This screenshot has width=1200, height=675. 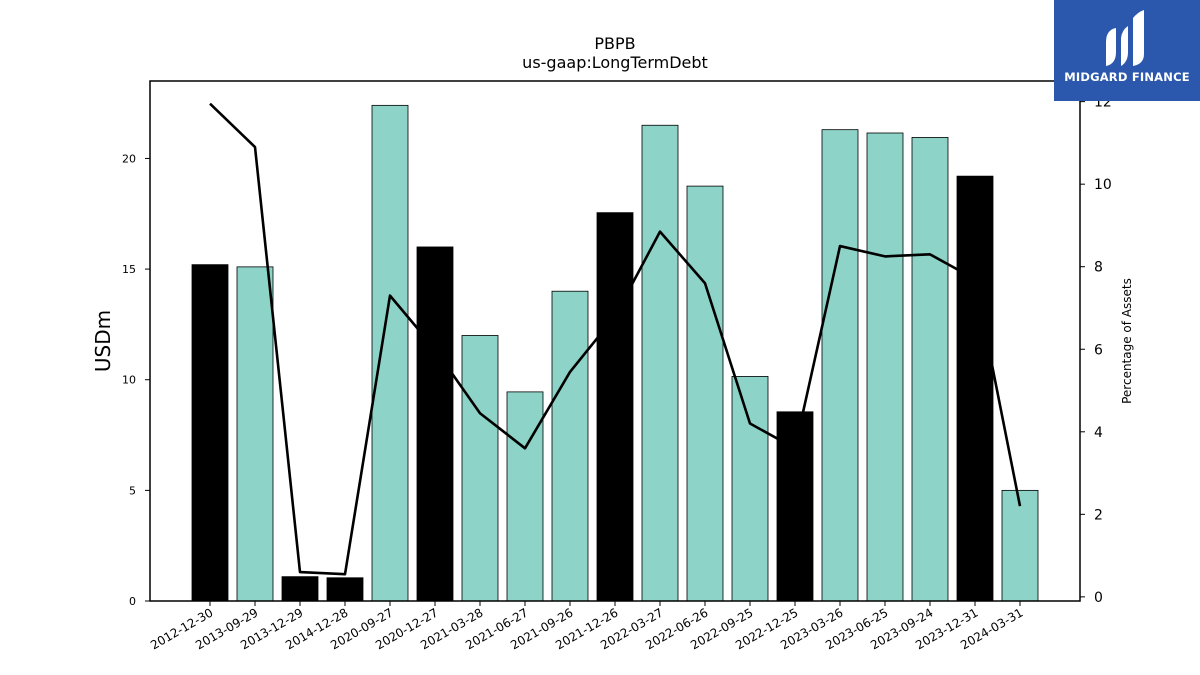 What do you see at coordinates (1127, 77) in the screenshot?
I see `logo-text: MIDGARD FINANCE` at bounding box center [1127, 77].